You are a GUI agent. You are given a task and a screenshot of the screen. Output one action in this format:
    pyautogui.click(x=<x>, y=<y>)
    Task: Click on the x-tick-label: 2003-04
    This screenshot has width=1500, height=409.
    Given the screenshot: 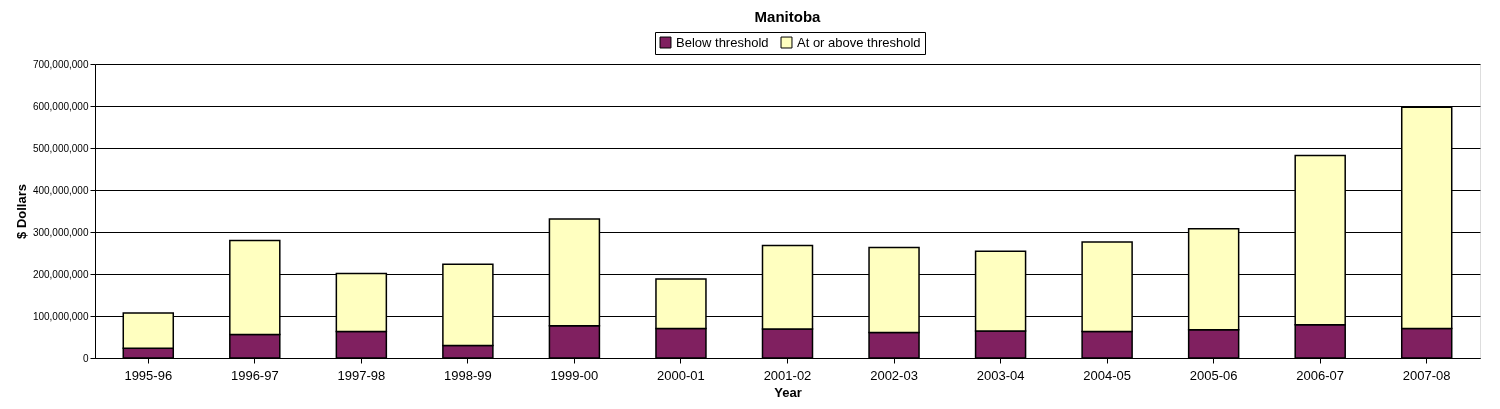 What is the action you would take?
    pyautogui.click(x=1000, y=375)
    